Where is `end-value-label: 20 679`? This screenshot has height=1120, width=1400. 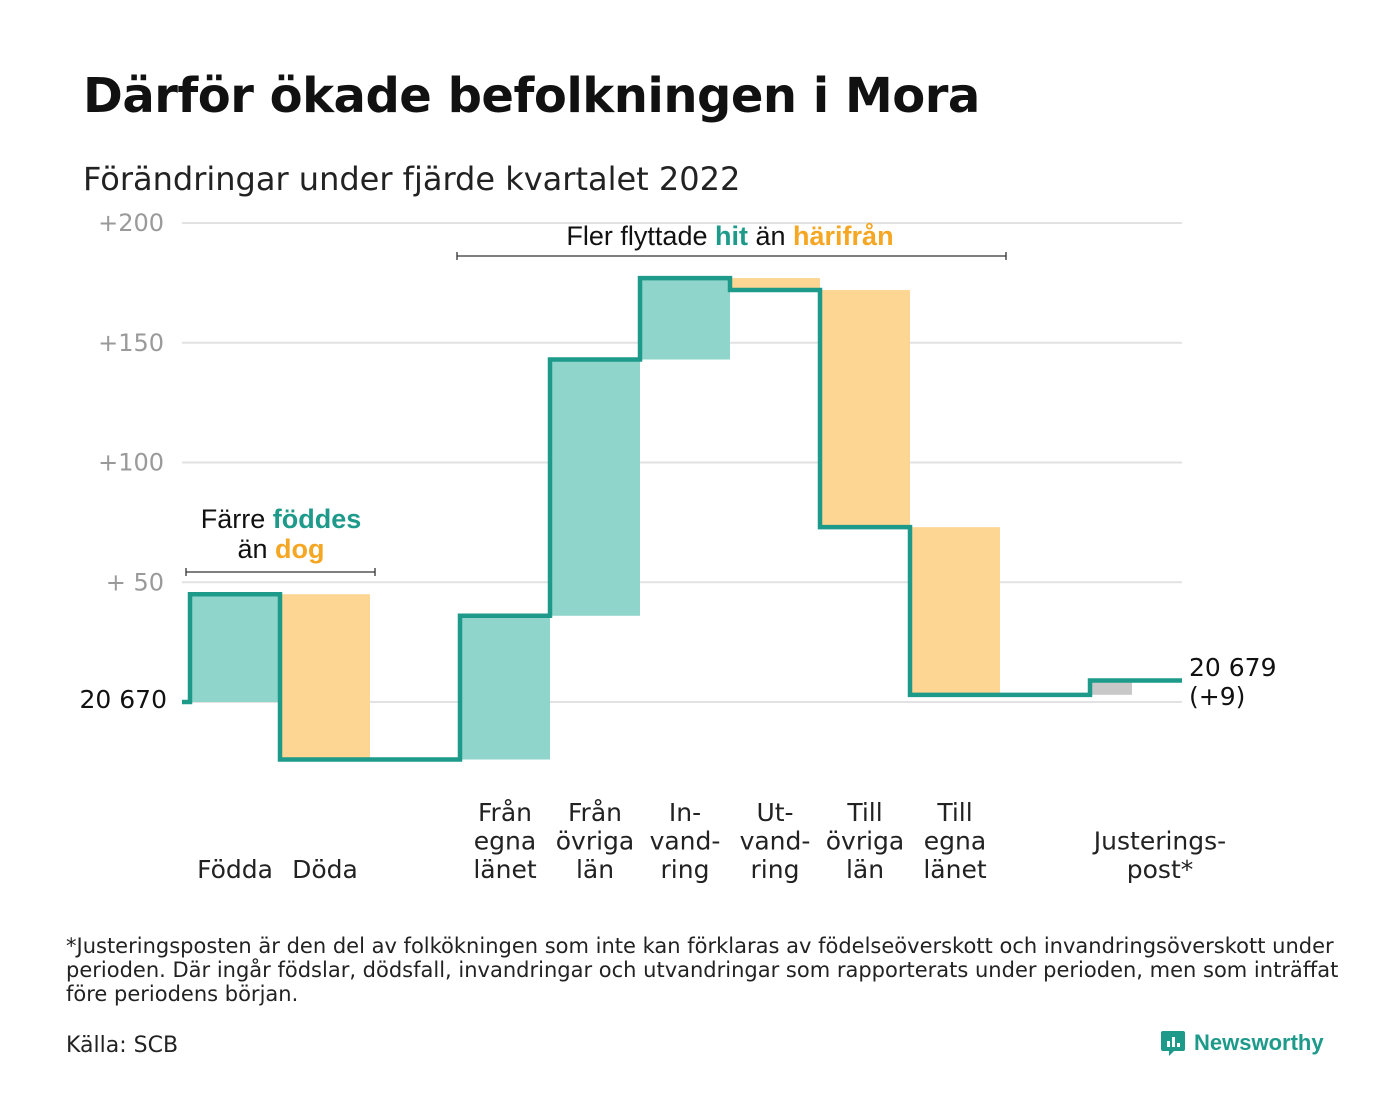
end-value-label: 20 679 is located at coordinates (1232, 667).